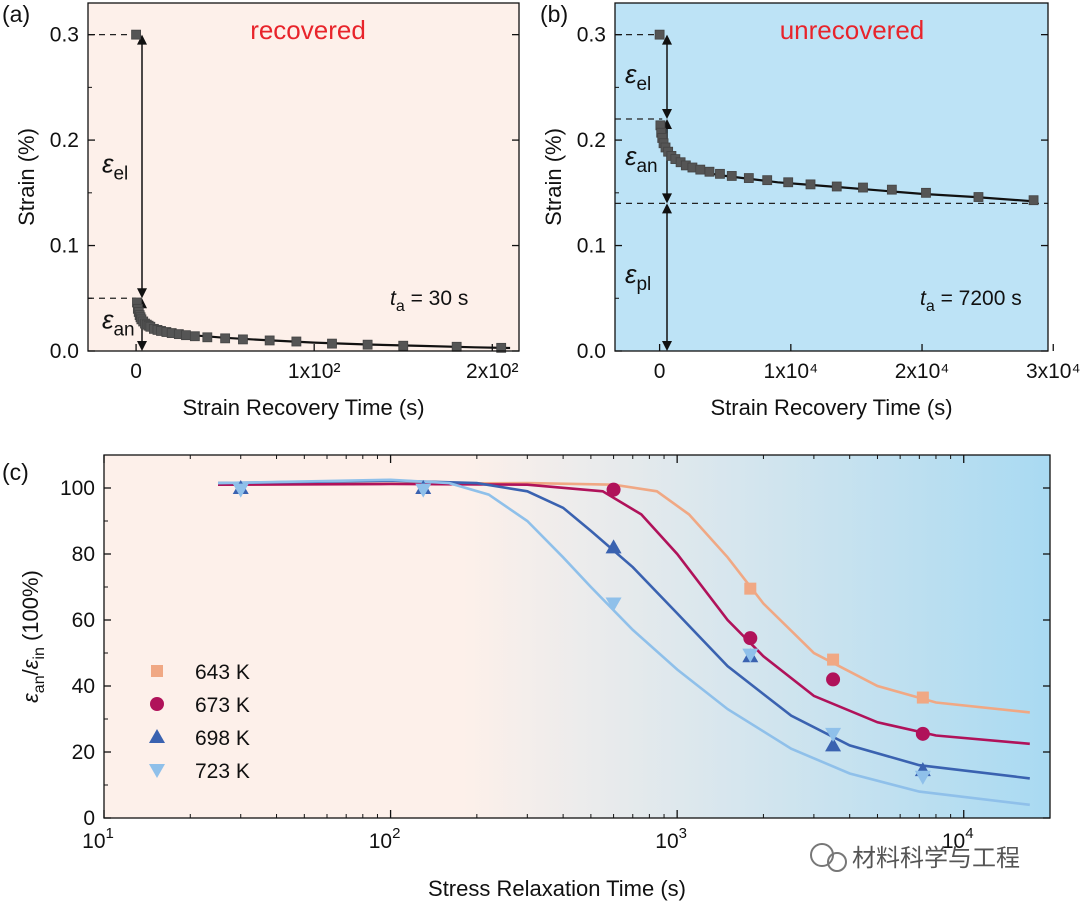  What do you see at coordinates (833, 744) in the screenshot?
I see `data-point-698K` at bounding box center [833, 744].